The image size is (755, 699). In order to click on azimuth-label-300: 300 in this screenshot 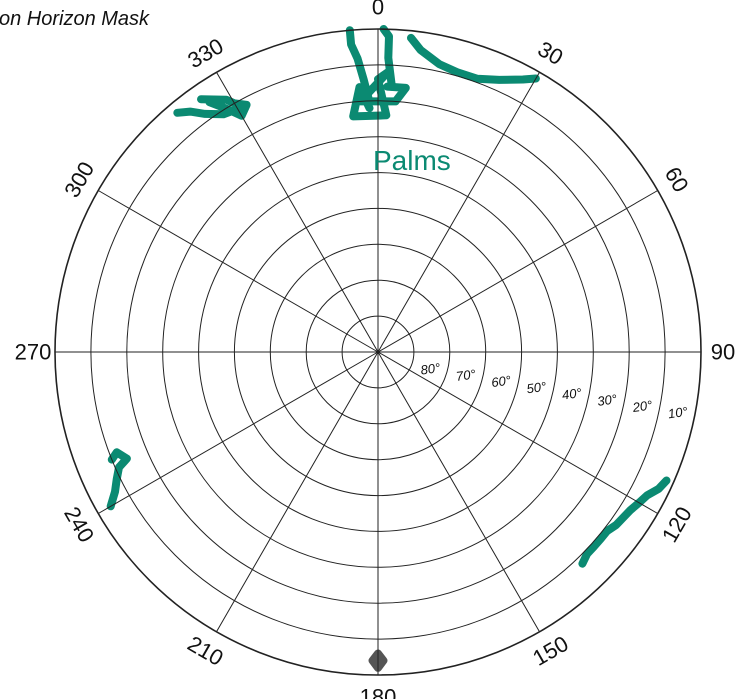, I will do `click(79, 179)`.